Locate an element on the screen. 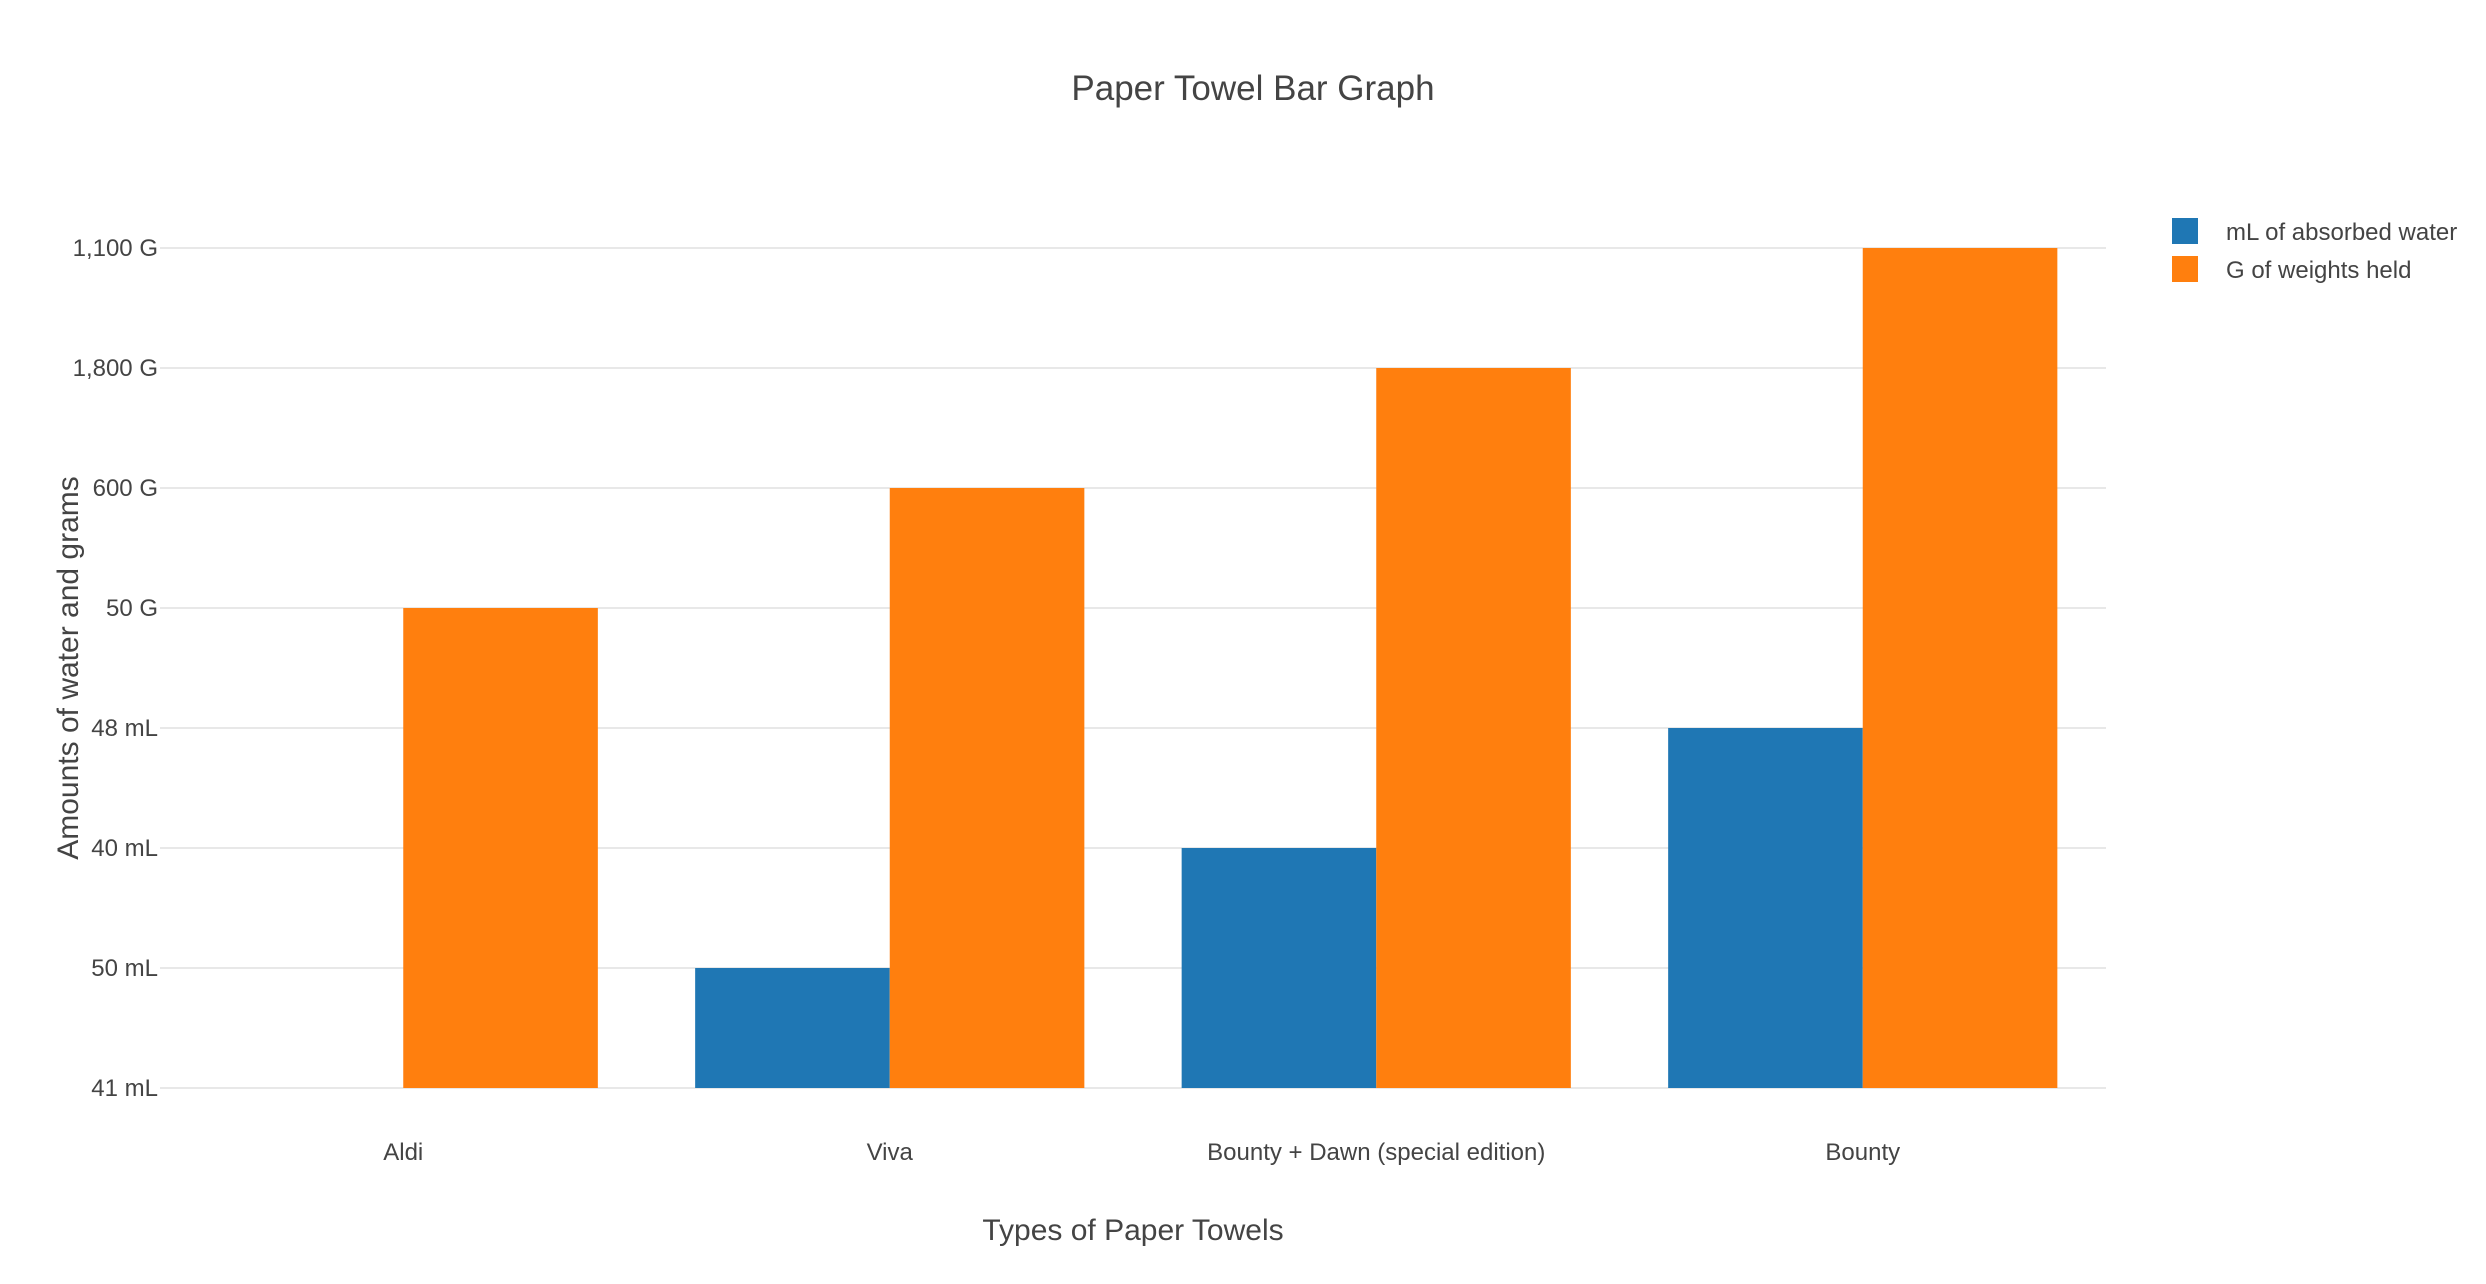 Image resolution: width=2486 pixels, height=1284 pixels. legend-swatch-water is located at coordinates (2185, 231).